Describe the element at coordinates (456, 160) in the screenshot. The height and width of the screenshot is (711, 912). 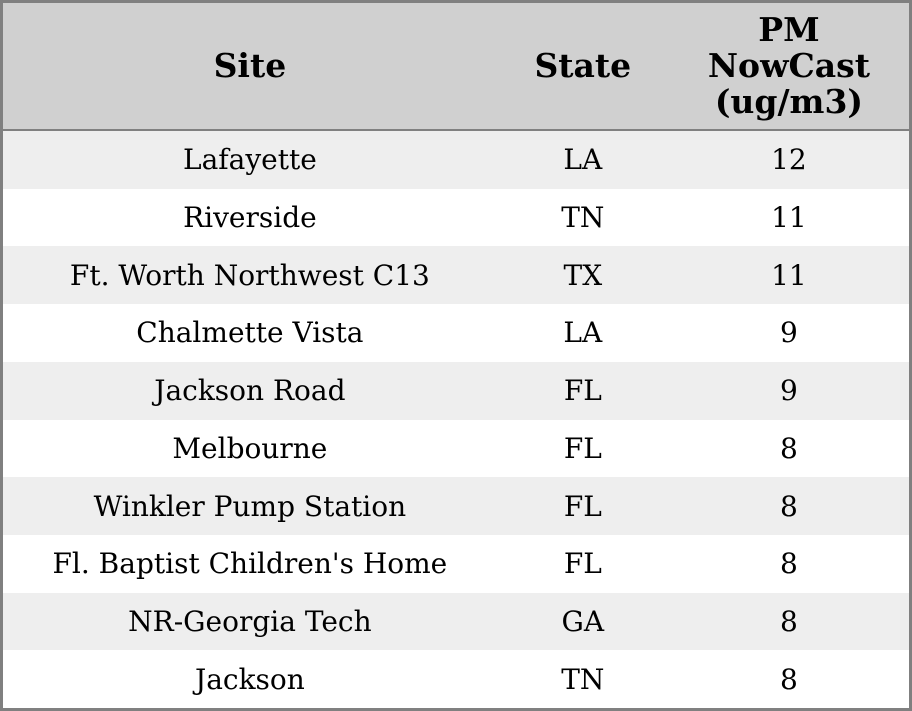
I see `table-row: Lafayette LA 12` at that location.